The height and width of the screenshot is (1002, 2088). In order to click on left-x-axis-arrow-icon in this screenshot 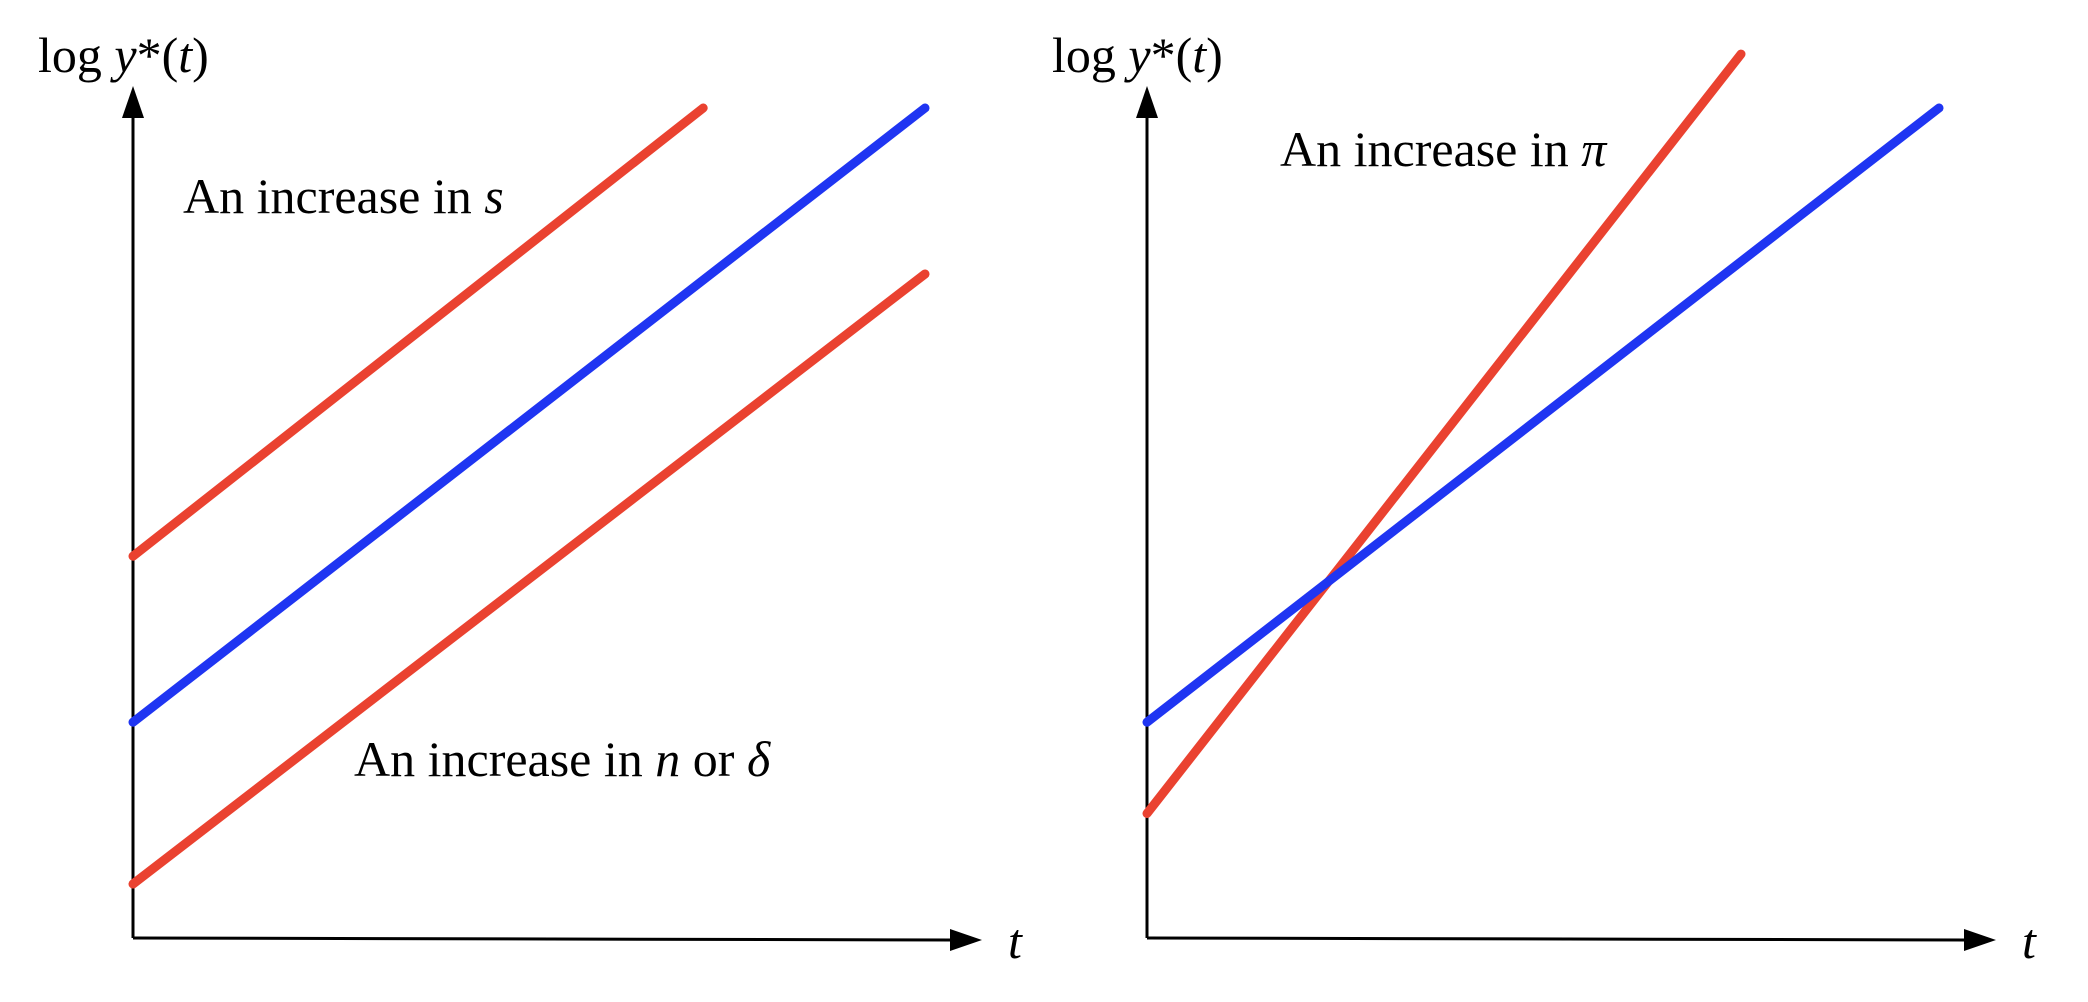, I will do `click(966, 940)`.